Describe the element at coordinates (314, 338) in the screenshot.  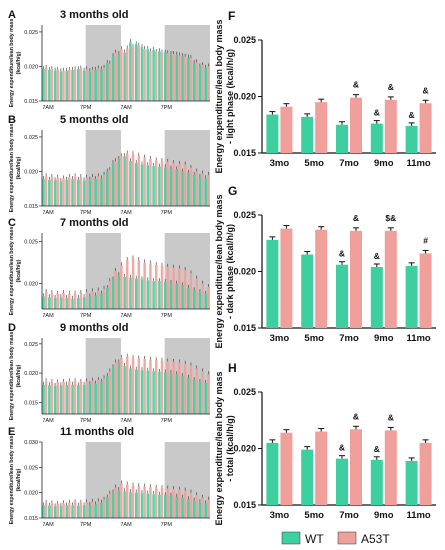
I see `panel-g-xtick-label: 5mo` at that location.